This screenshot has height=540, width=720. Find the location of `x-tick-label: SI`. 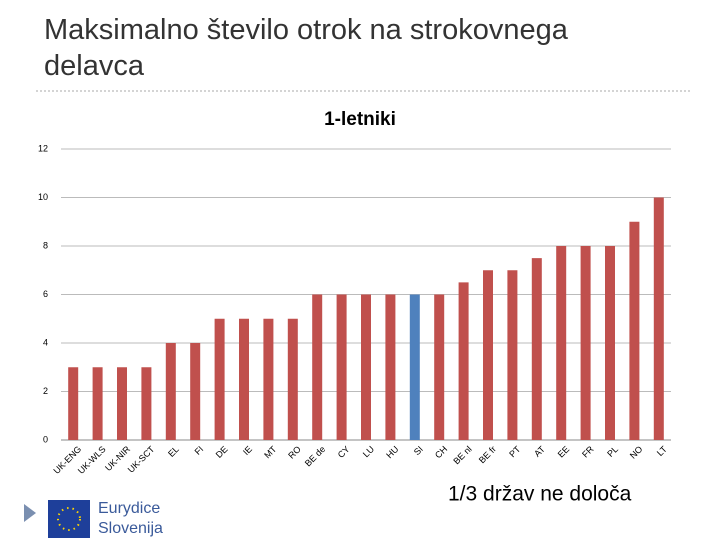

x-tick-label: SI is located at coordinates (418, 450).